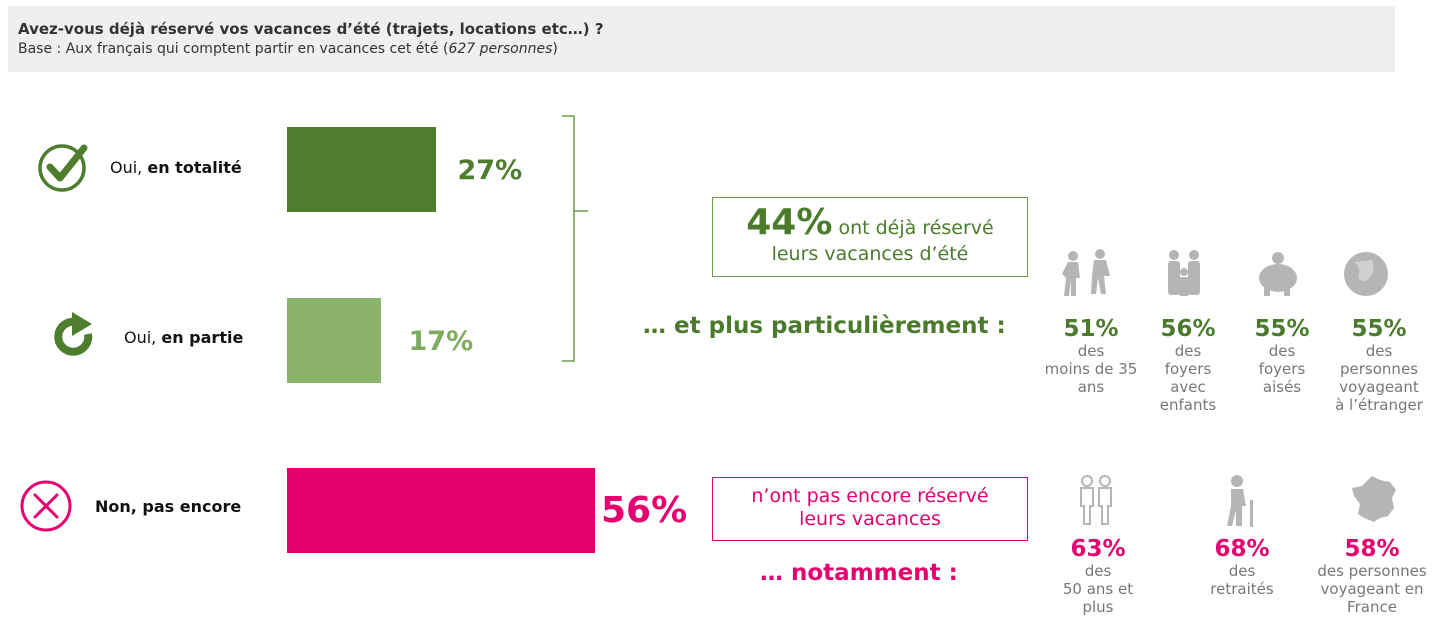  I want to click on row-label-oui-totalite: Oui, en totalité, so click(176, 167).